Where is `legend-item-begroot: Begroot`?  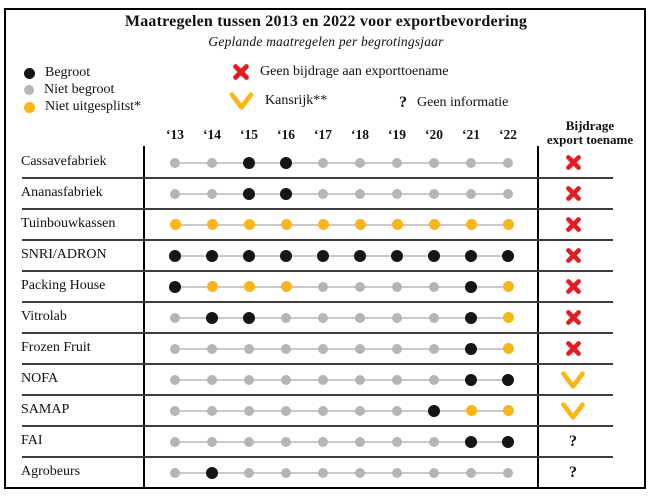
legend-item-begroot: Begroot is located at coordinates (57, 73).